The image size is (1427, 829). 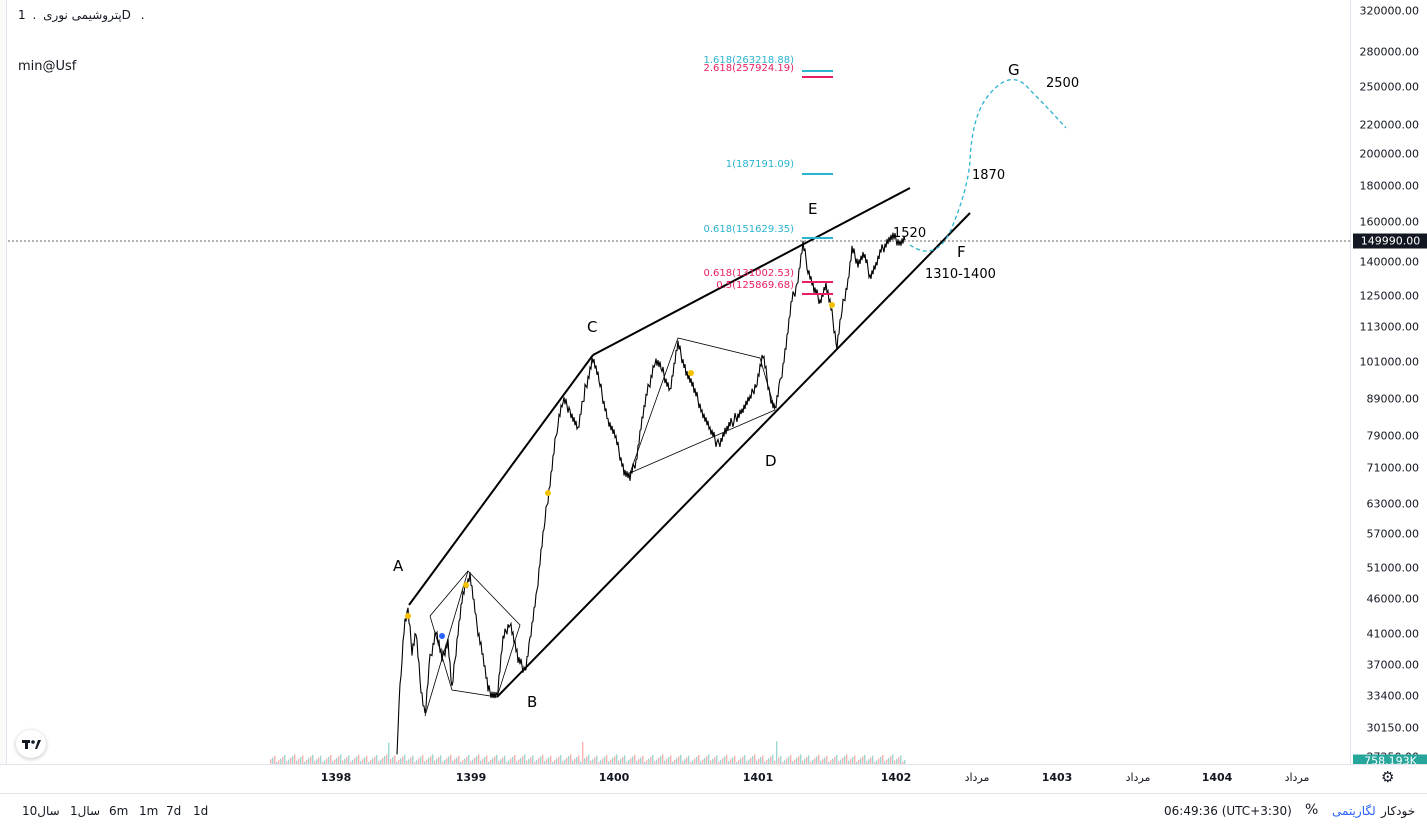 I want to click on interval-label: 1D, so click(x=74, y=15).